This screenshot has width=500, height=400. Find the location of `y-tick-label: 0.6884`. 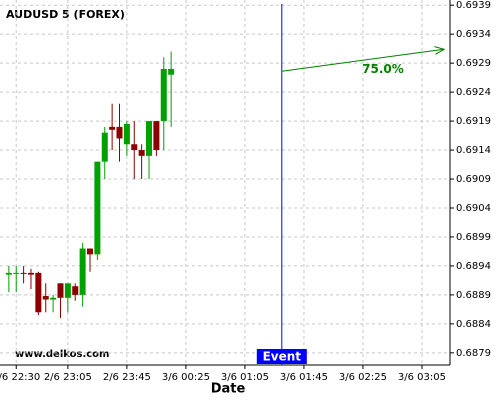

y-tick-label: 0.6884 is located at coordinates (473, 324).